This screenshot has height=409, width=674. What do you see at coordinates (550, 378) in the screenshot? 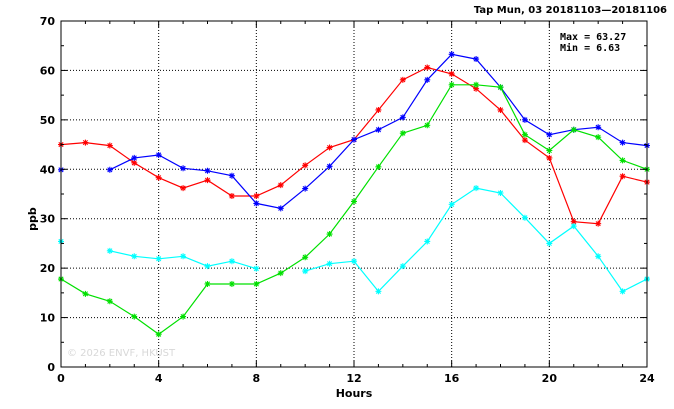
I see `x-tick-label: 20` at bounding box center [550, 378].